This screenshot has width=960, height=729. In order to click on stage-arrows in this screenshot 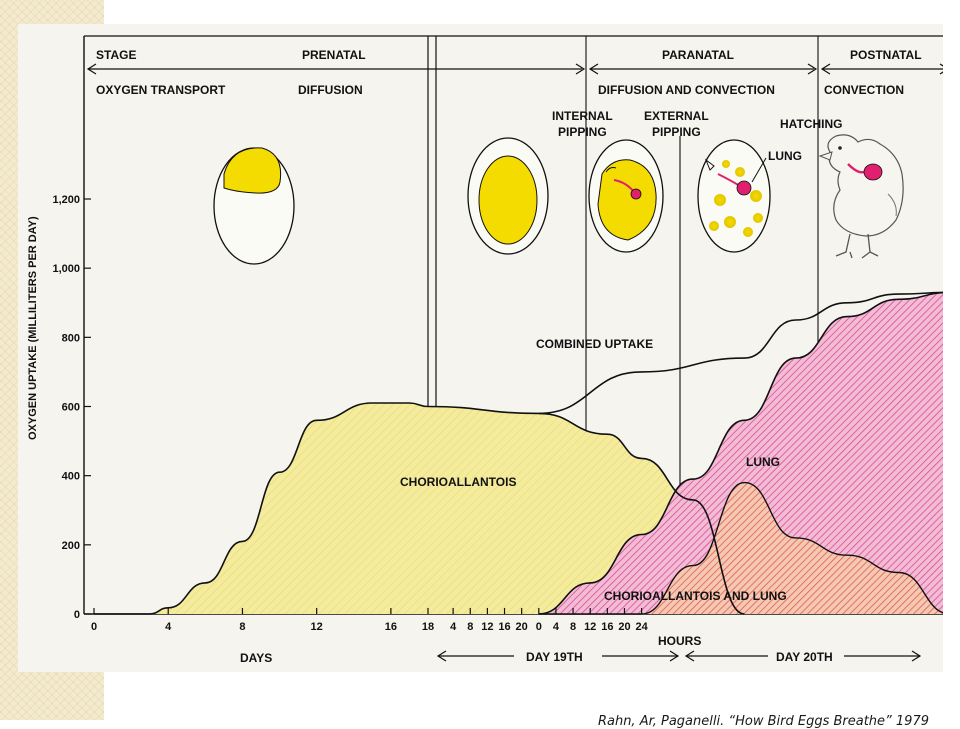, I will do `click(514, 69)`.